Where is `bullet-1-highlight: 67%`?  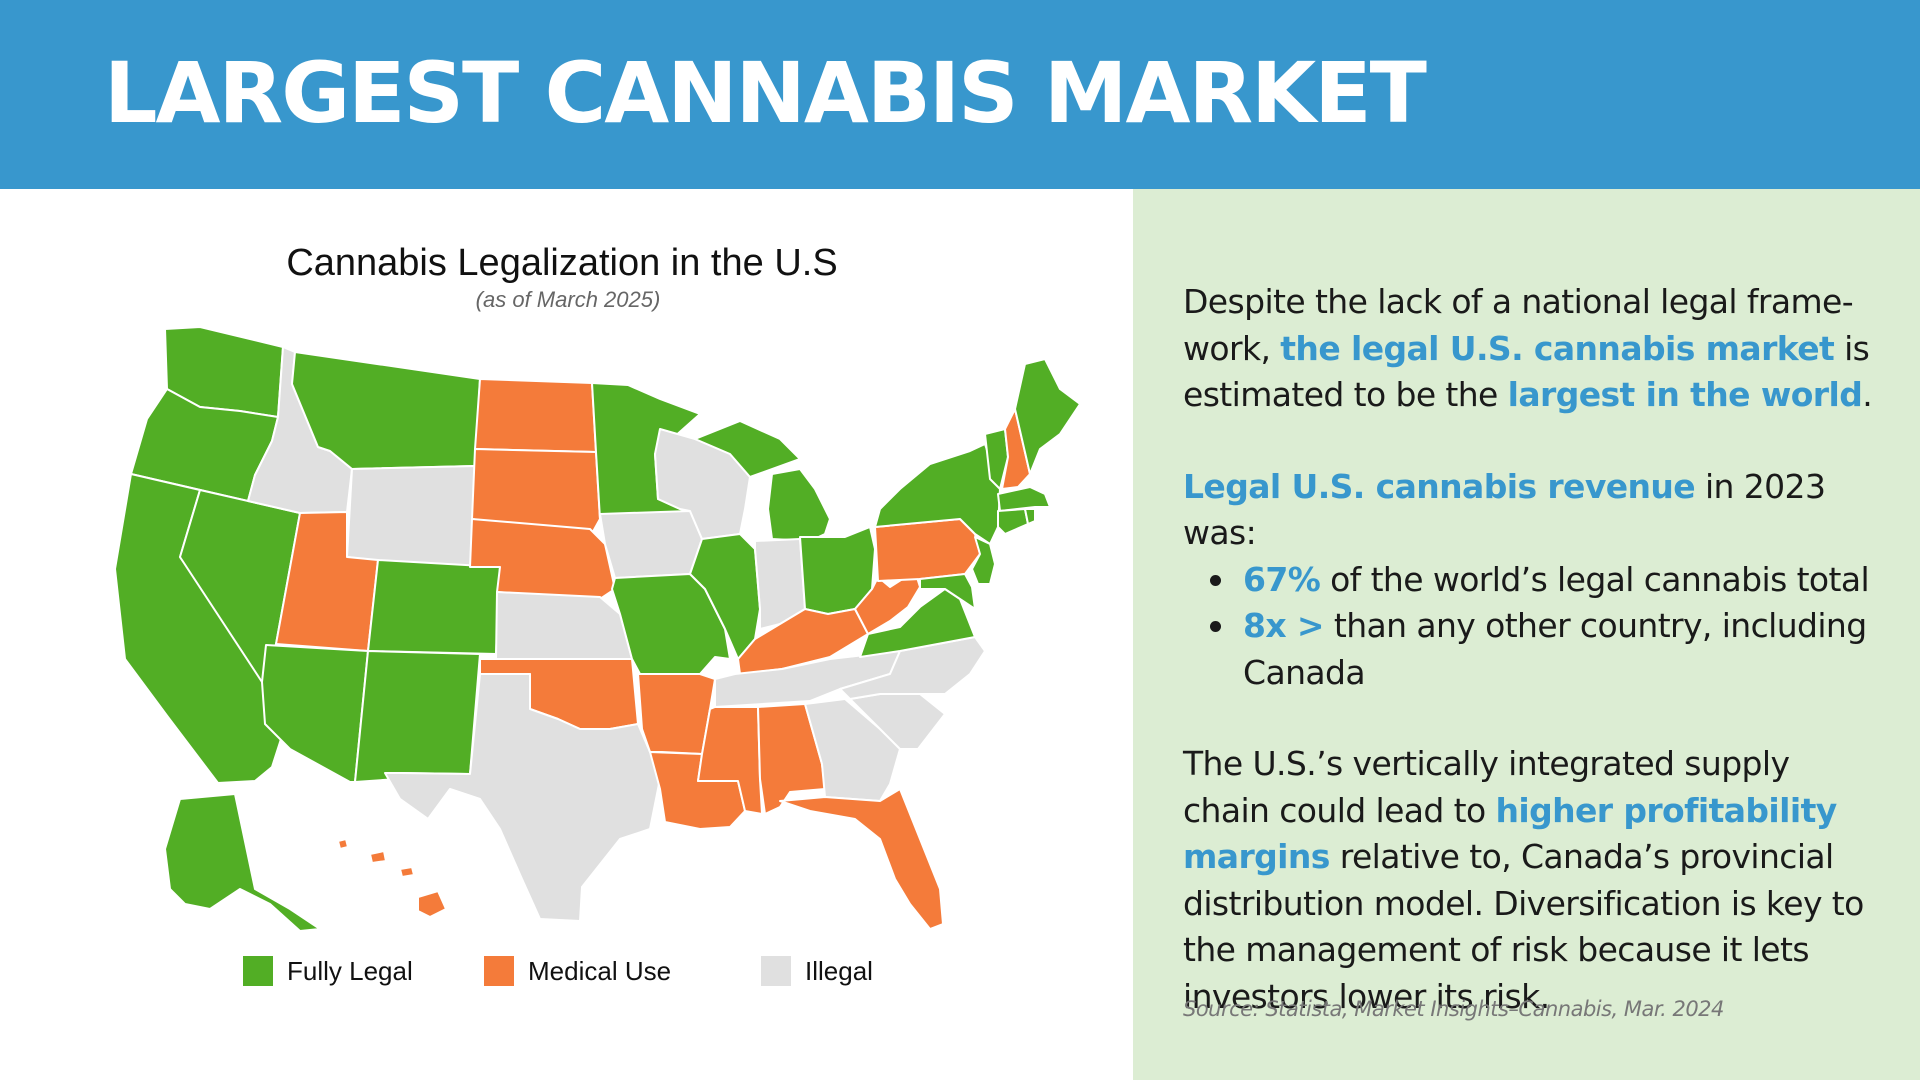 bullet-1-highlight: 67% is located at coordinates (1282, 579).